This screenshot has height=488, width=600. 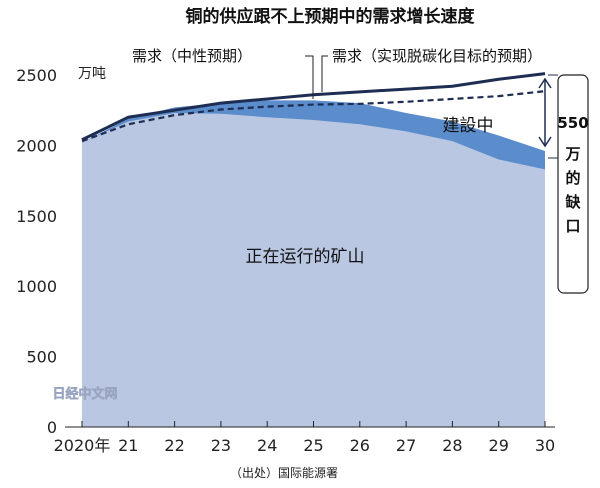 I want to click on x-tick-label: 2020年, so click(x=82, y=445).